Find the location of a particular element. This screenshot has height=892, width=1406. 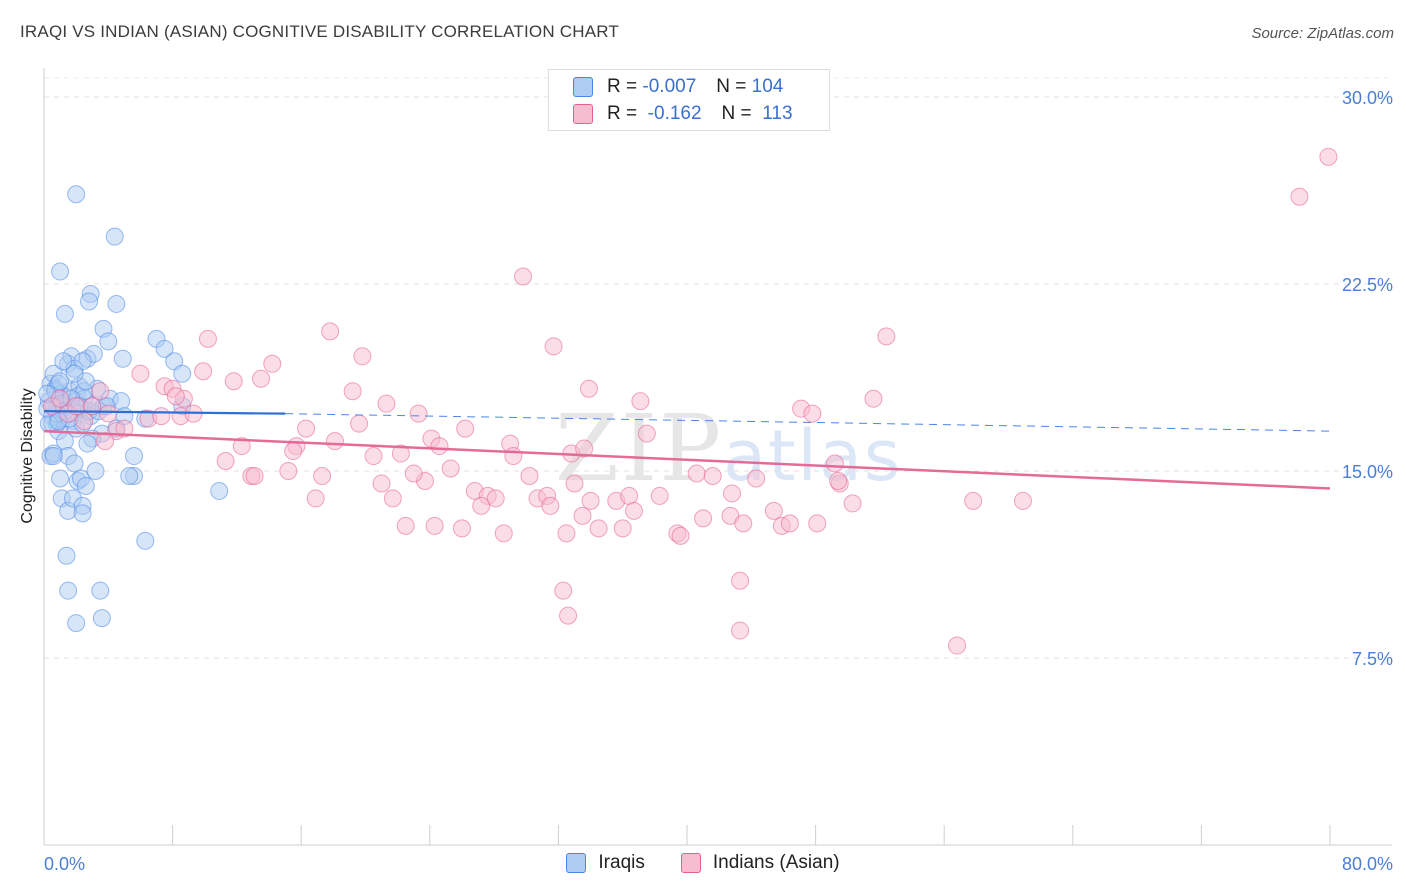

legend-row-iraqi: R = -0.007 N = 104 is located at coordinates (678, 87).